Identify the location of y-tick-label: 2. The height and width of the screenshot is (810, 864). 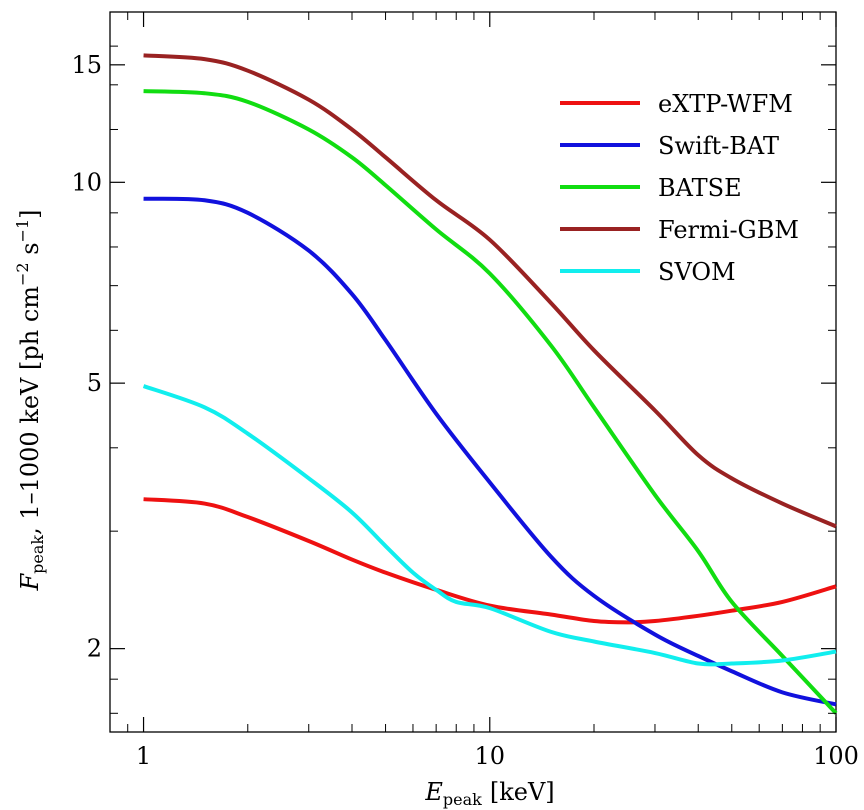
(94, 649).